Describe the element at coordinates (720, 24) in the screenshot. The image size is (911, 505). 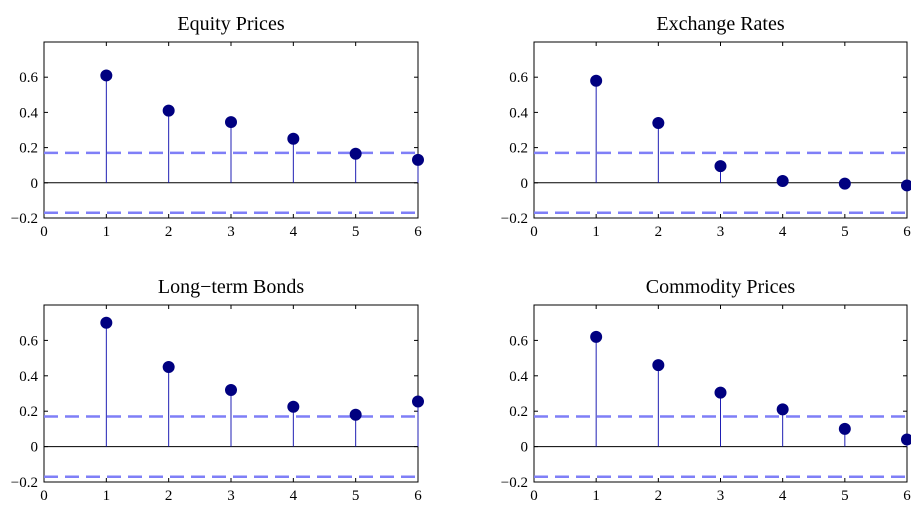
I see `chart-title: Exchange Rates` at that location.